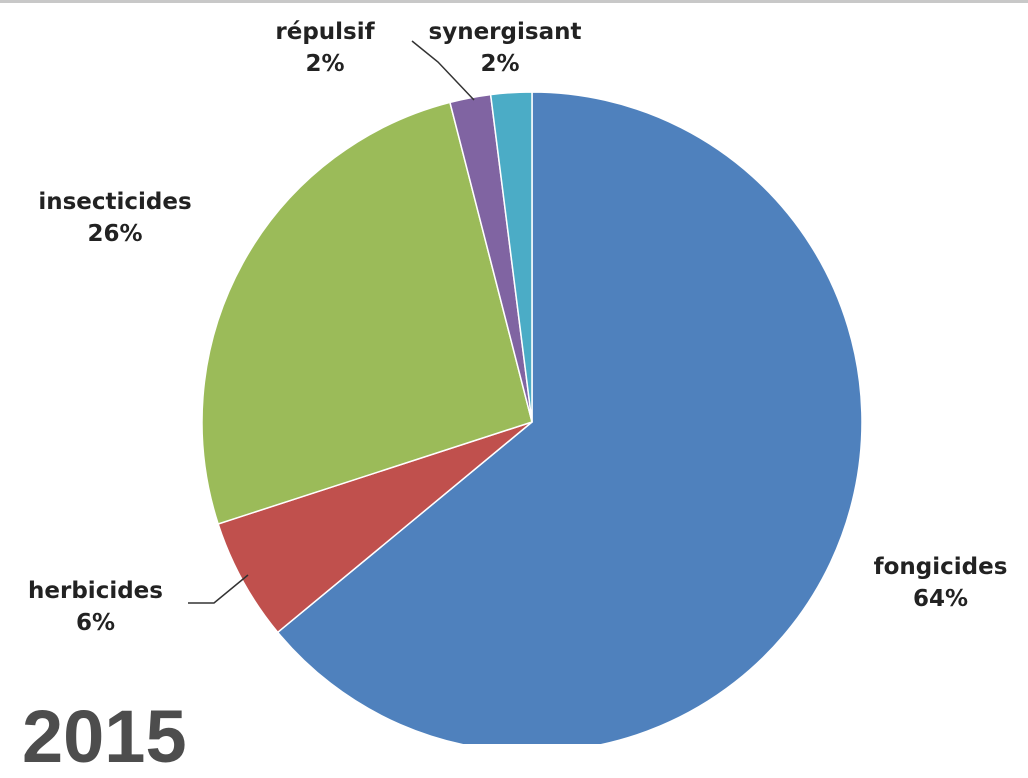 Image resolution: width=1028 pixels, height=778 pixels. What do you see at coordinates (375, 527) in the screenshot?
I see `pie-slice-herbicides` at bounding box center [375, 527].